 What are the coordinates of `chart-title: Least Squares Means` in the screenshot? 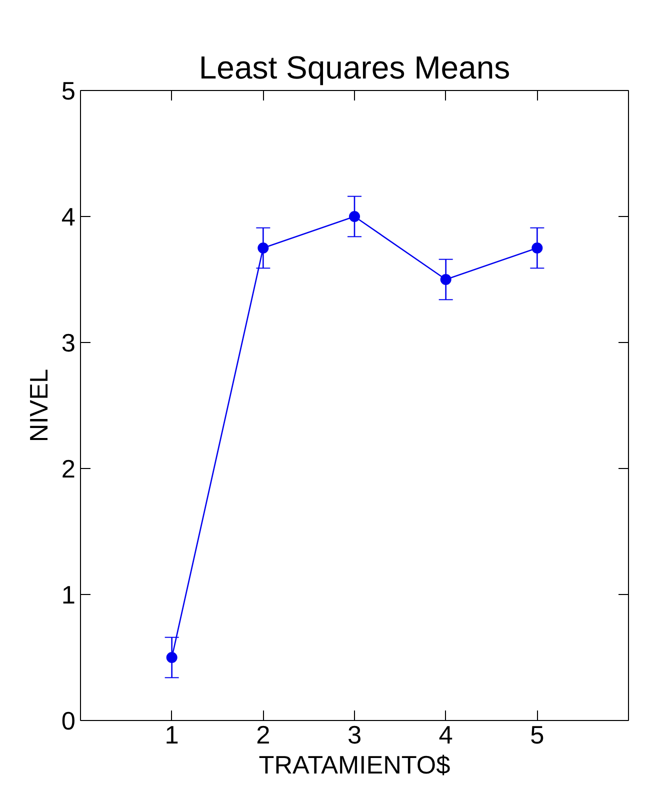 It's located at (354, 68).